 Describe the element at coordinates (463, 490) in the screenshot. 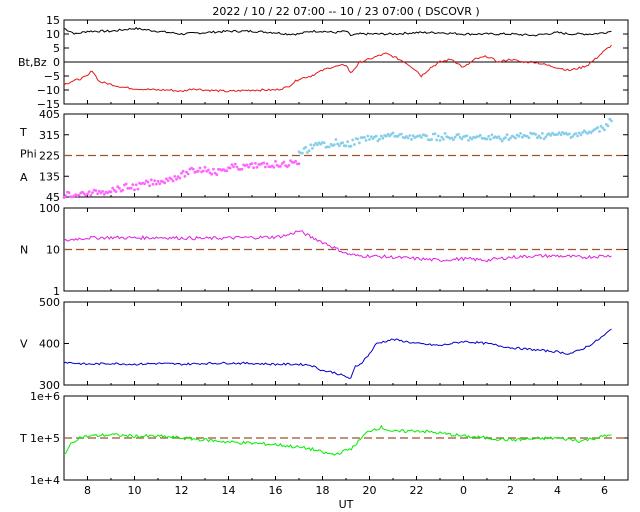

I see `x-tick-label: 0` at that location.